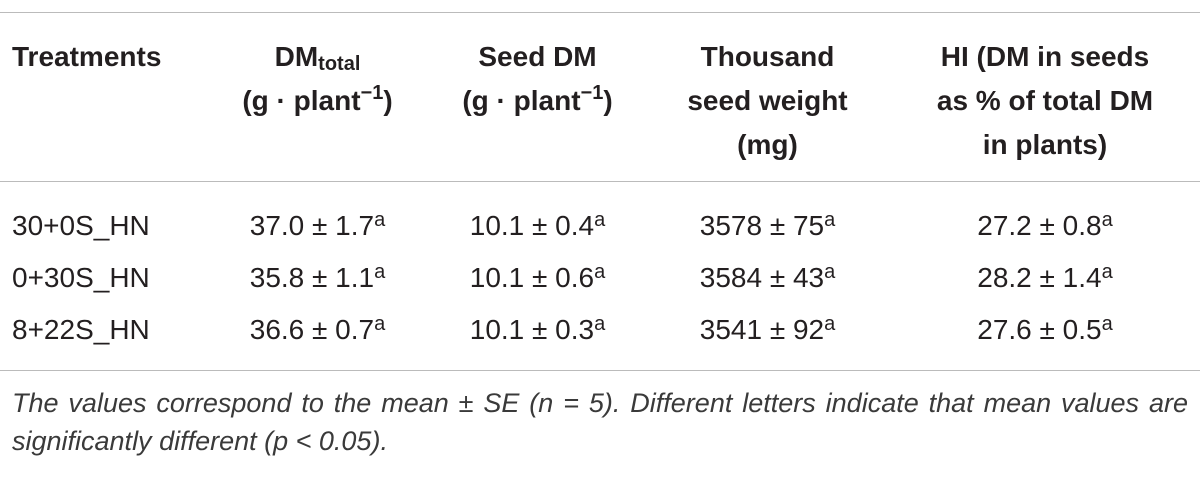 The width and height of the screenshot is (1200, 478). I want to click on header-line: seed weight, so click(767, 101).